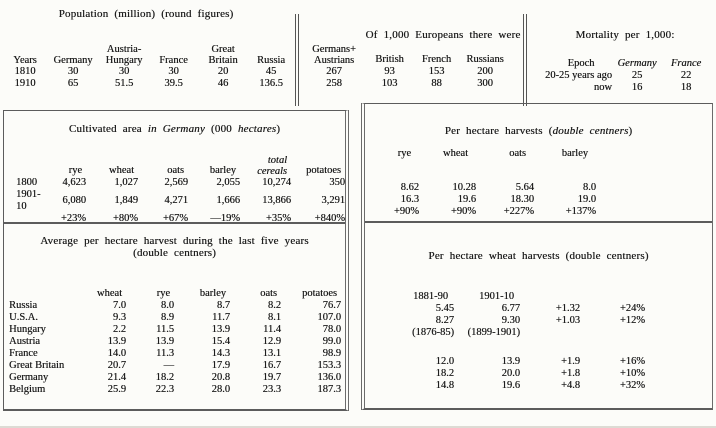 This screenshot has width=716, height=428. Describe the element at coordinates (126, 200) in the screenshot. I see `cell: 1,849` at that location.